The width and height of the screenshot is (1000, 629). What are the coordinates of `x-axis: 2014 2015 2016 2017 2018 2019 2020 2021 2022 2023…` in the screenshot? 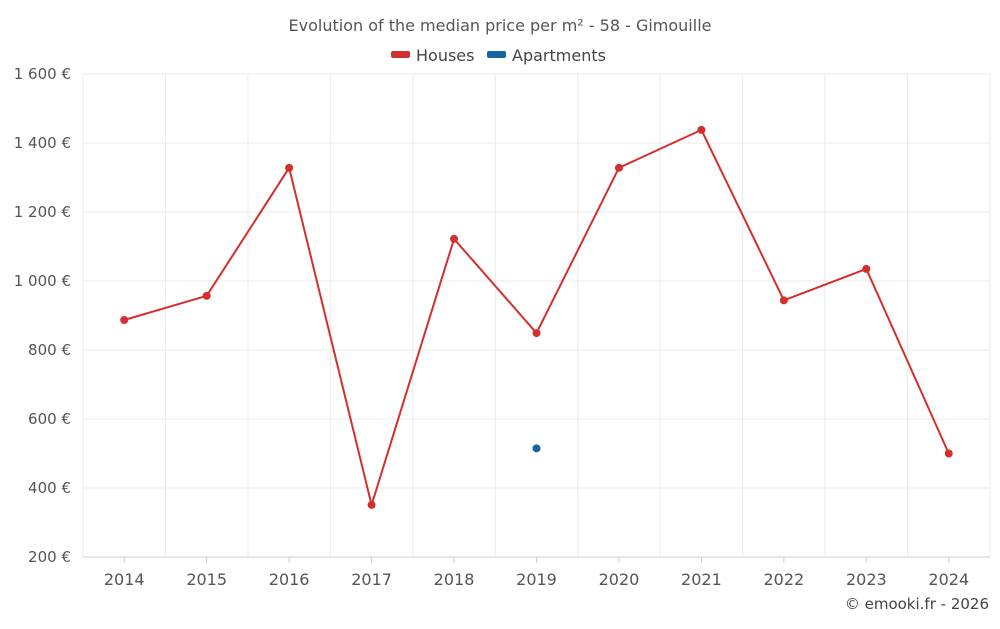 It's located at (536, 573).